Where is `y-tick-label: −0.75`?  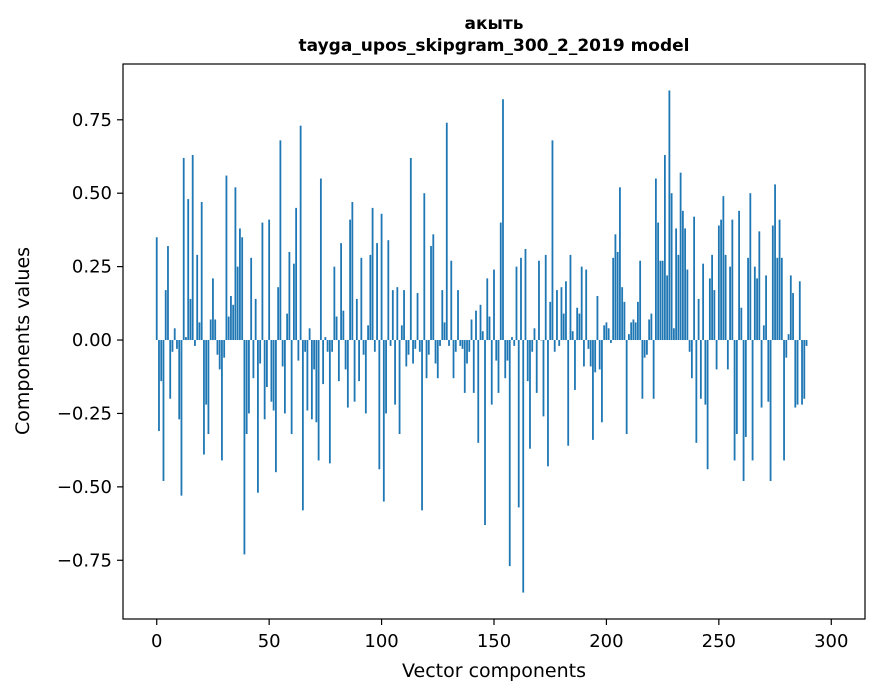
y-tick-label: −0.75 is located at coordinates (84, 560).